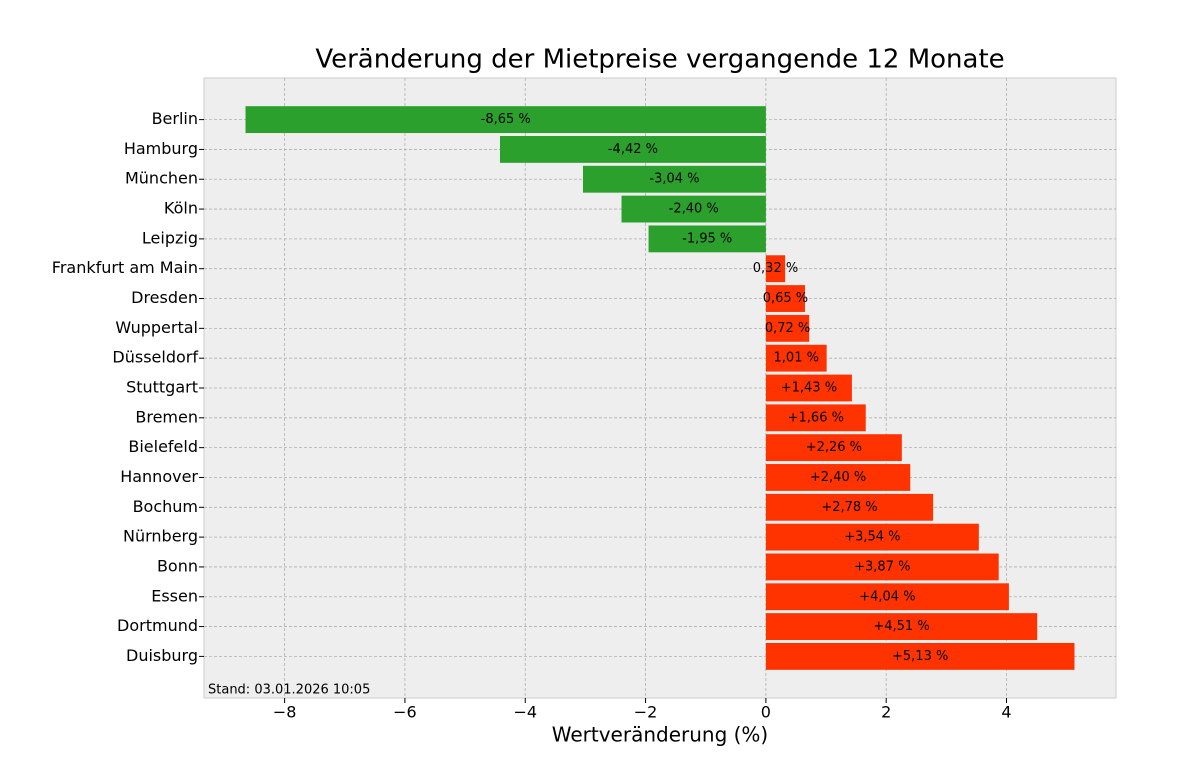 This screenshot has height=775, width=1200. Describe the element at coordinates (170, 237) in the screenshot. I see `y-tick-label: Leipzig` at that location.